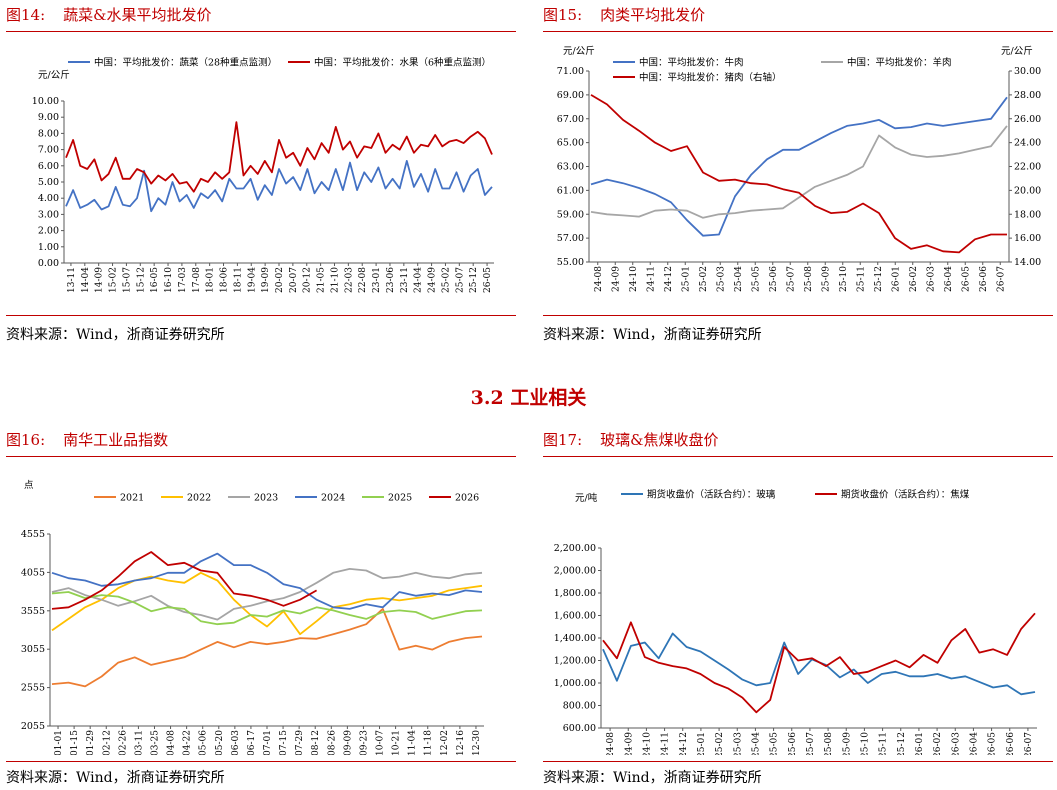  What do you see at coordinates (659, 440) in the screenshot?
I see `figure-title-text: 玻璃&焦煤收盘价` at bounding box center [659, 440].